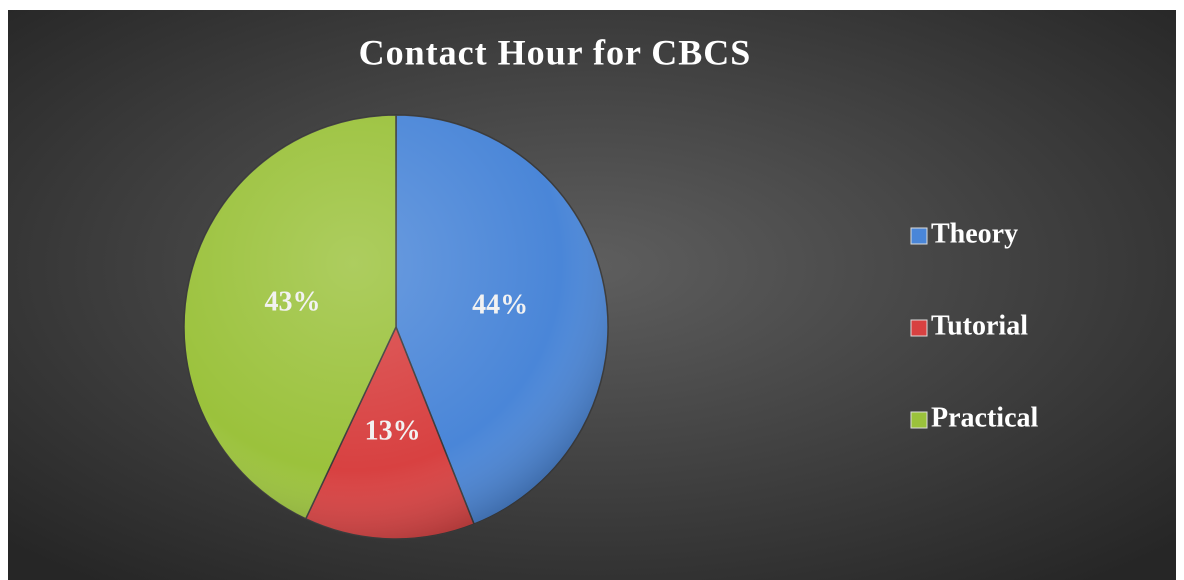  I want to click on legend-label: Tutorial, so click(979, 325).